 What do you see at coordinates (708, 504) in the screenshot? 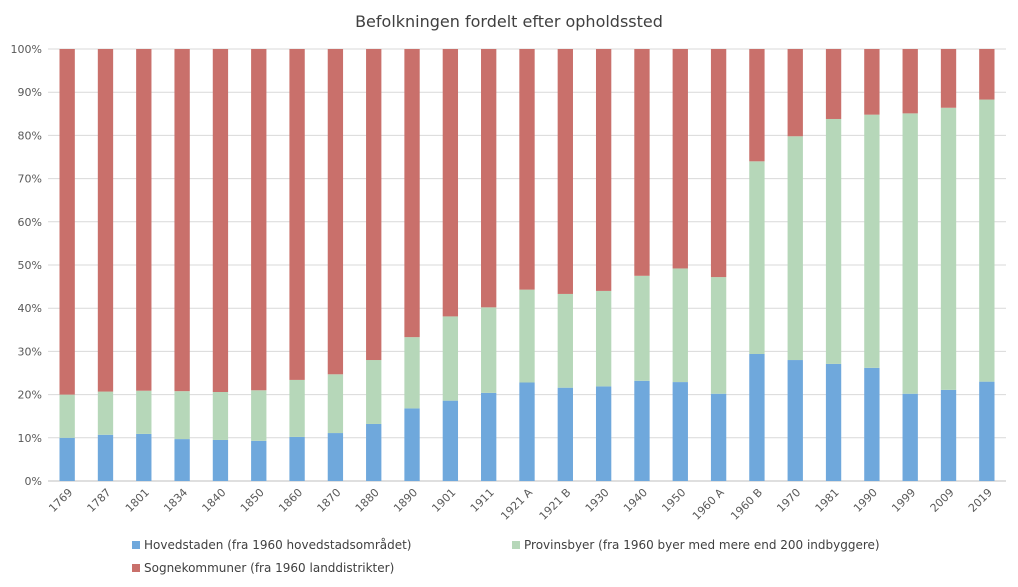
I see `x-tick-label: 1960 A` at bounding box center [708, 504].